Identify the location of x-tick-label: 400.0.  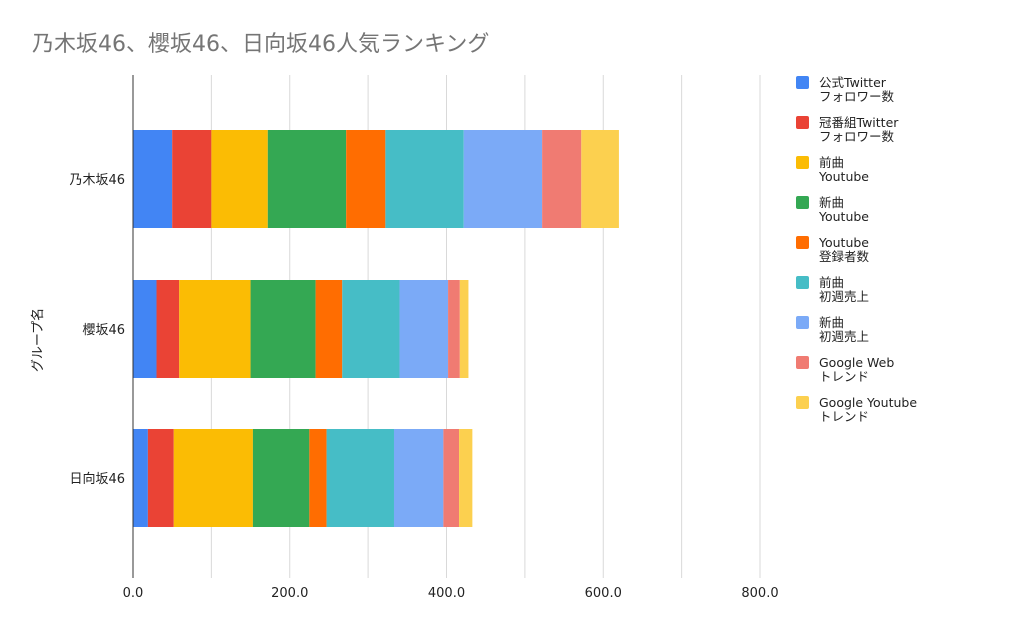
(446, 593).